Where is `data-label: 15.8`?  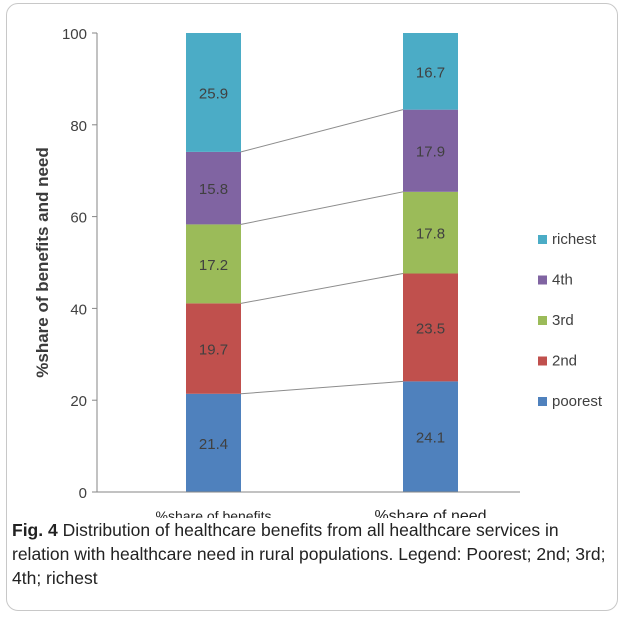 data-label: 15.8 is located at coordinates (213, 189).